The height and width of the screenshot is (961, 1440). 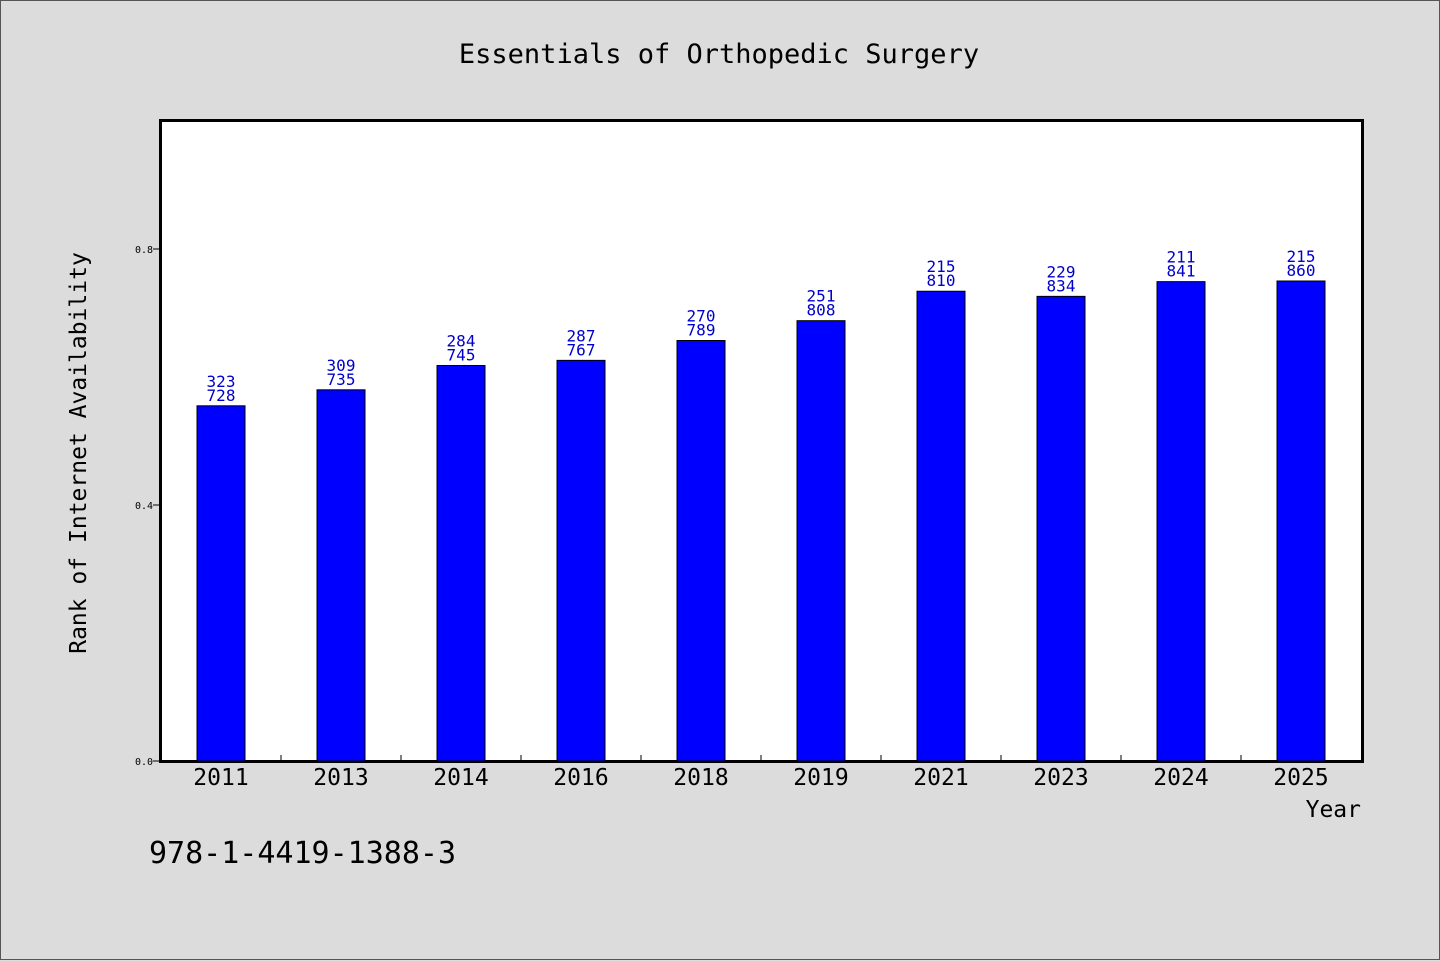 I want to click on bar-label-bottom: 735, so click(x=341, y=379).